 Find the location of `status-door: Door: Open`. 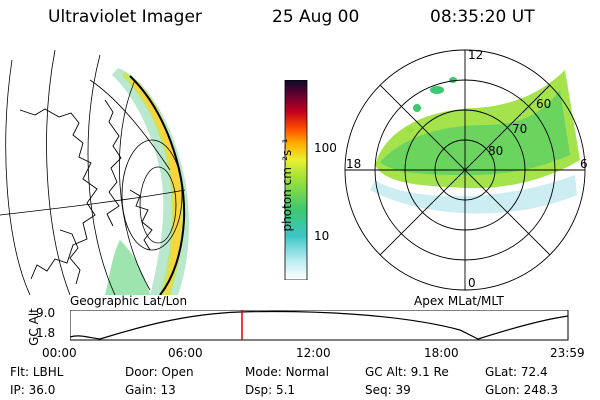

status-door: Door: Open is located at coordinates (159, 372).